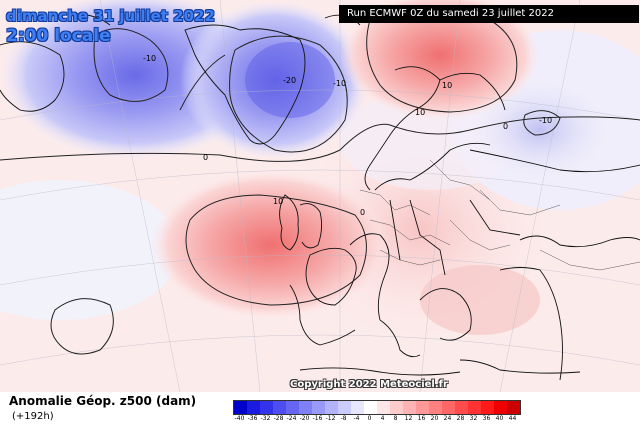 The image size is (640, 427). Describe the element at coordinates (486, 418) in the screenshot. I see `legend-label: 36` at that location.